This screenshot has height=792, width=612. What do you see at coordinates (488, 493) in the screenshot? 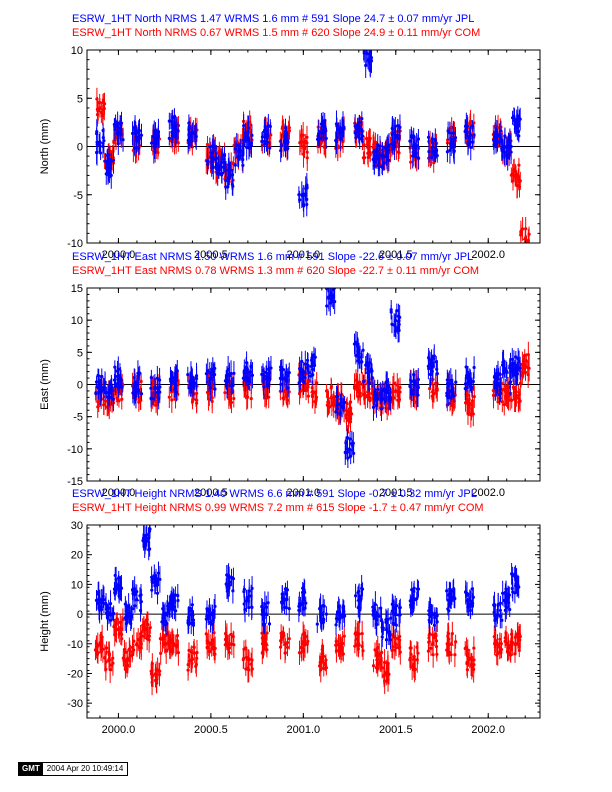
I see `x-tick-label: 2002.0` at bounding box center [488, 493].